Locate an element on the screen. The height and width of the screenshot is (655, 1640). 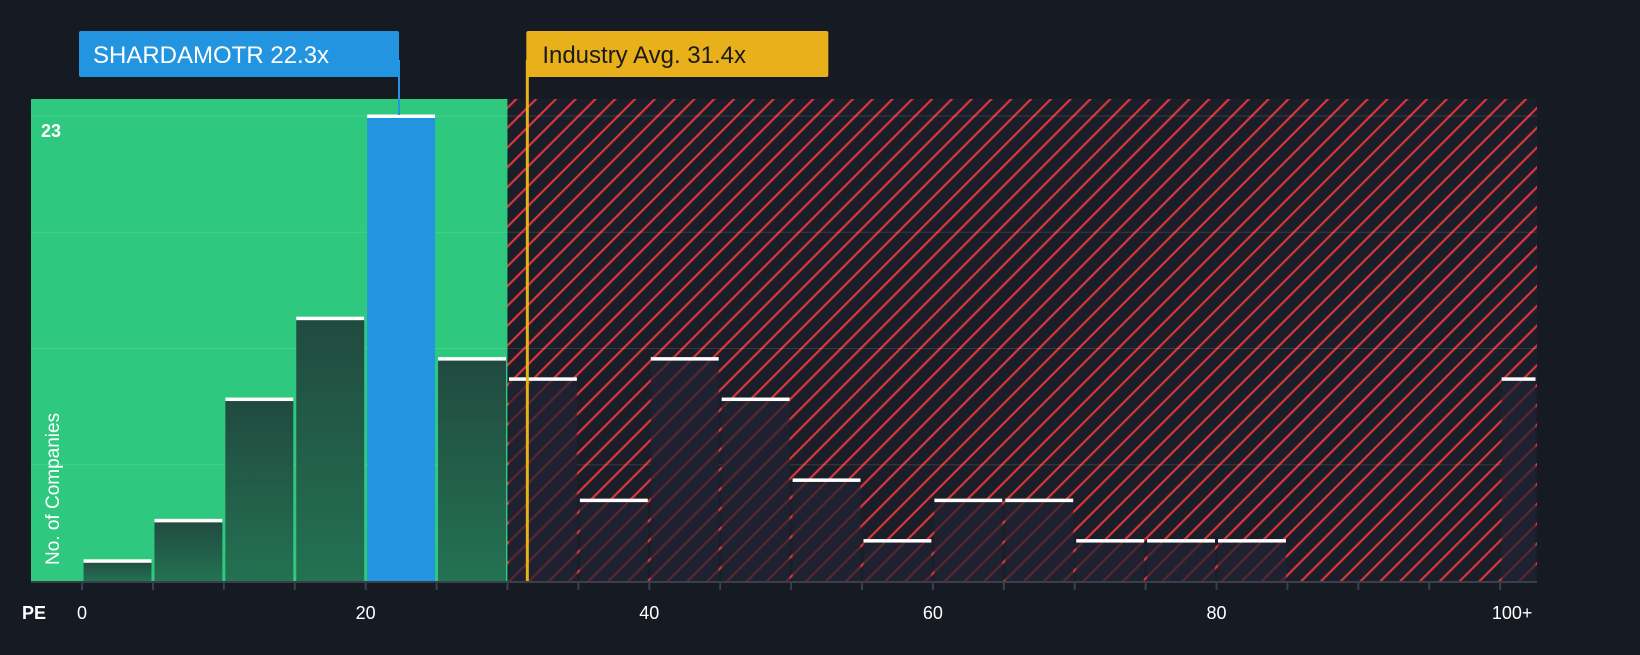
x-tick-label: 0 is located at coordinates (82, 613).